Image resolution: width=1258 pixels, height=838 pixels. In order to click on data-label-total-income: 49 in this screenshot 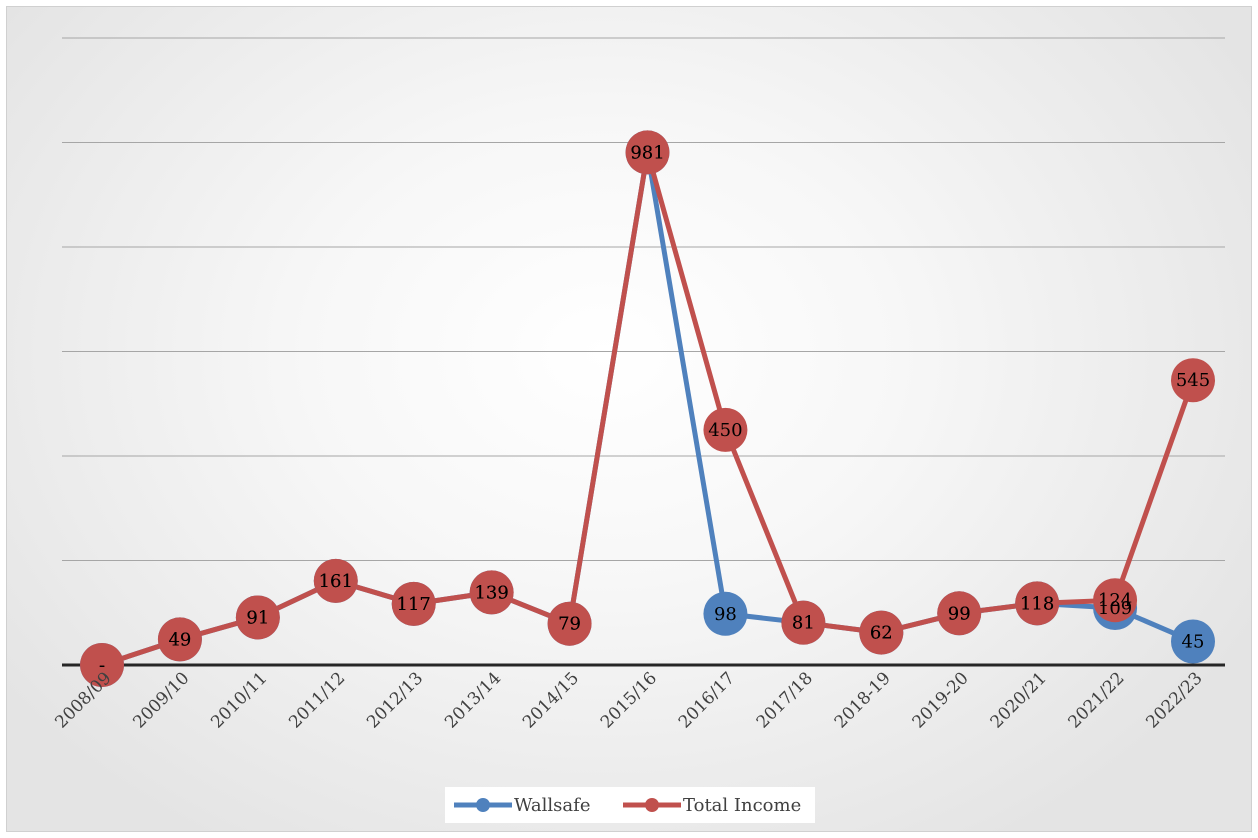, I will do `click(179, 639)`.